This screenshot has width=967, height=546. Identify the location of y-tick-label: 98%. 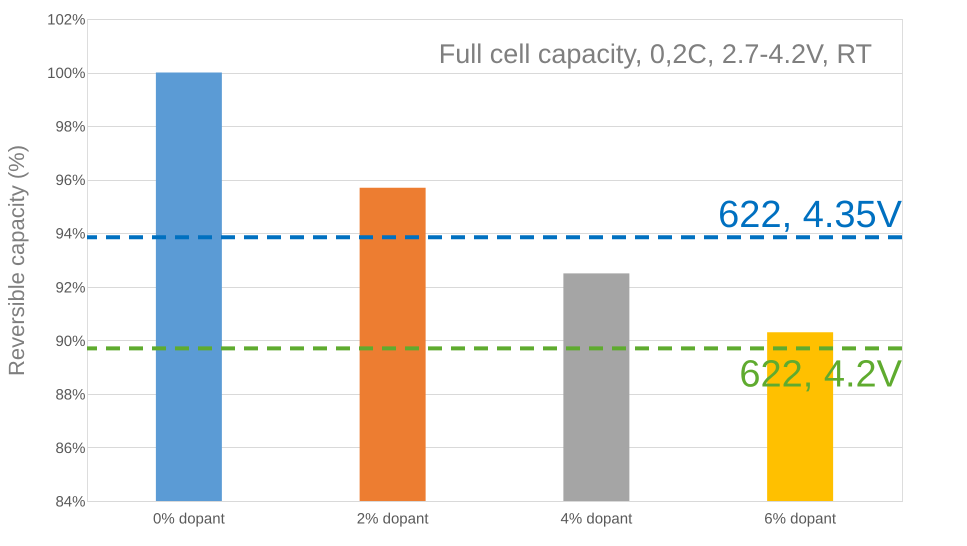
(70, 127).